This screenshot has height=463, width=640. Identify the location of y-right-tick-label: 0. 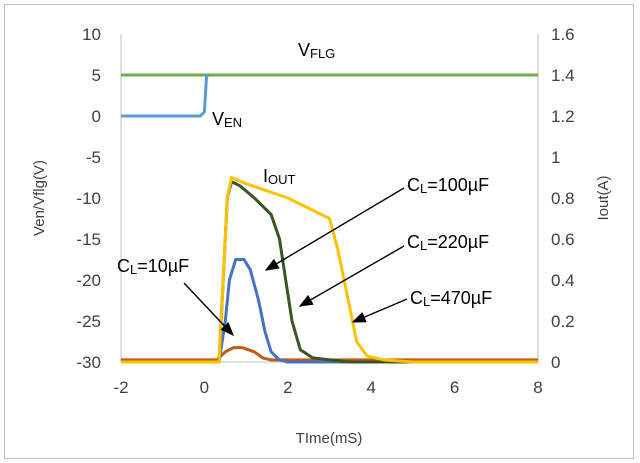
(555, 362).